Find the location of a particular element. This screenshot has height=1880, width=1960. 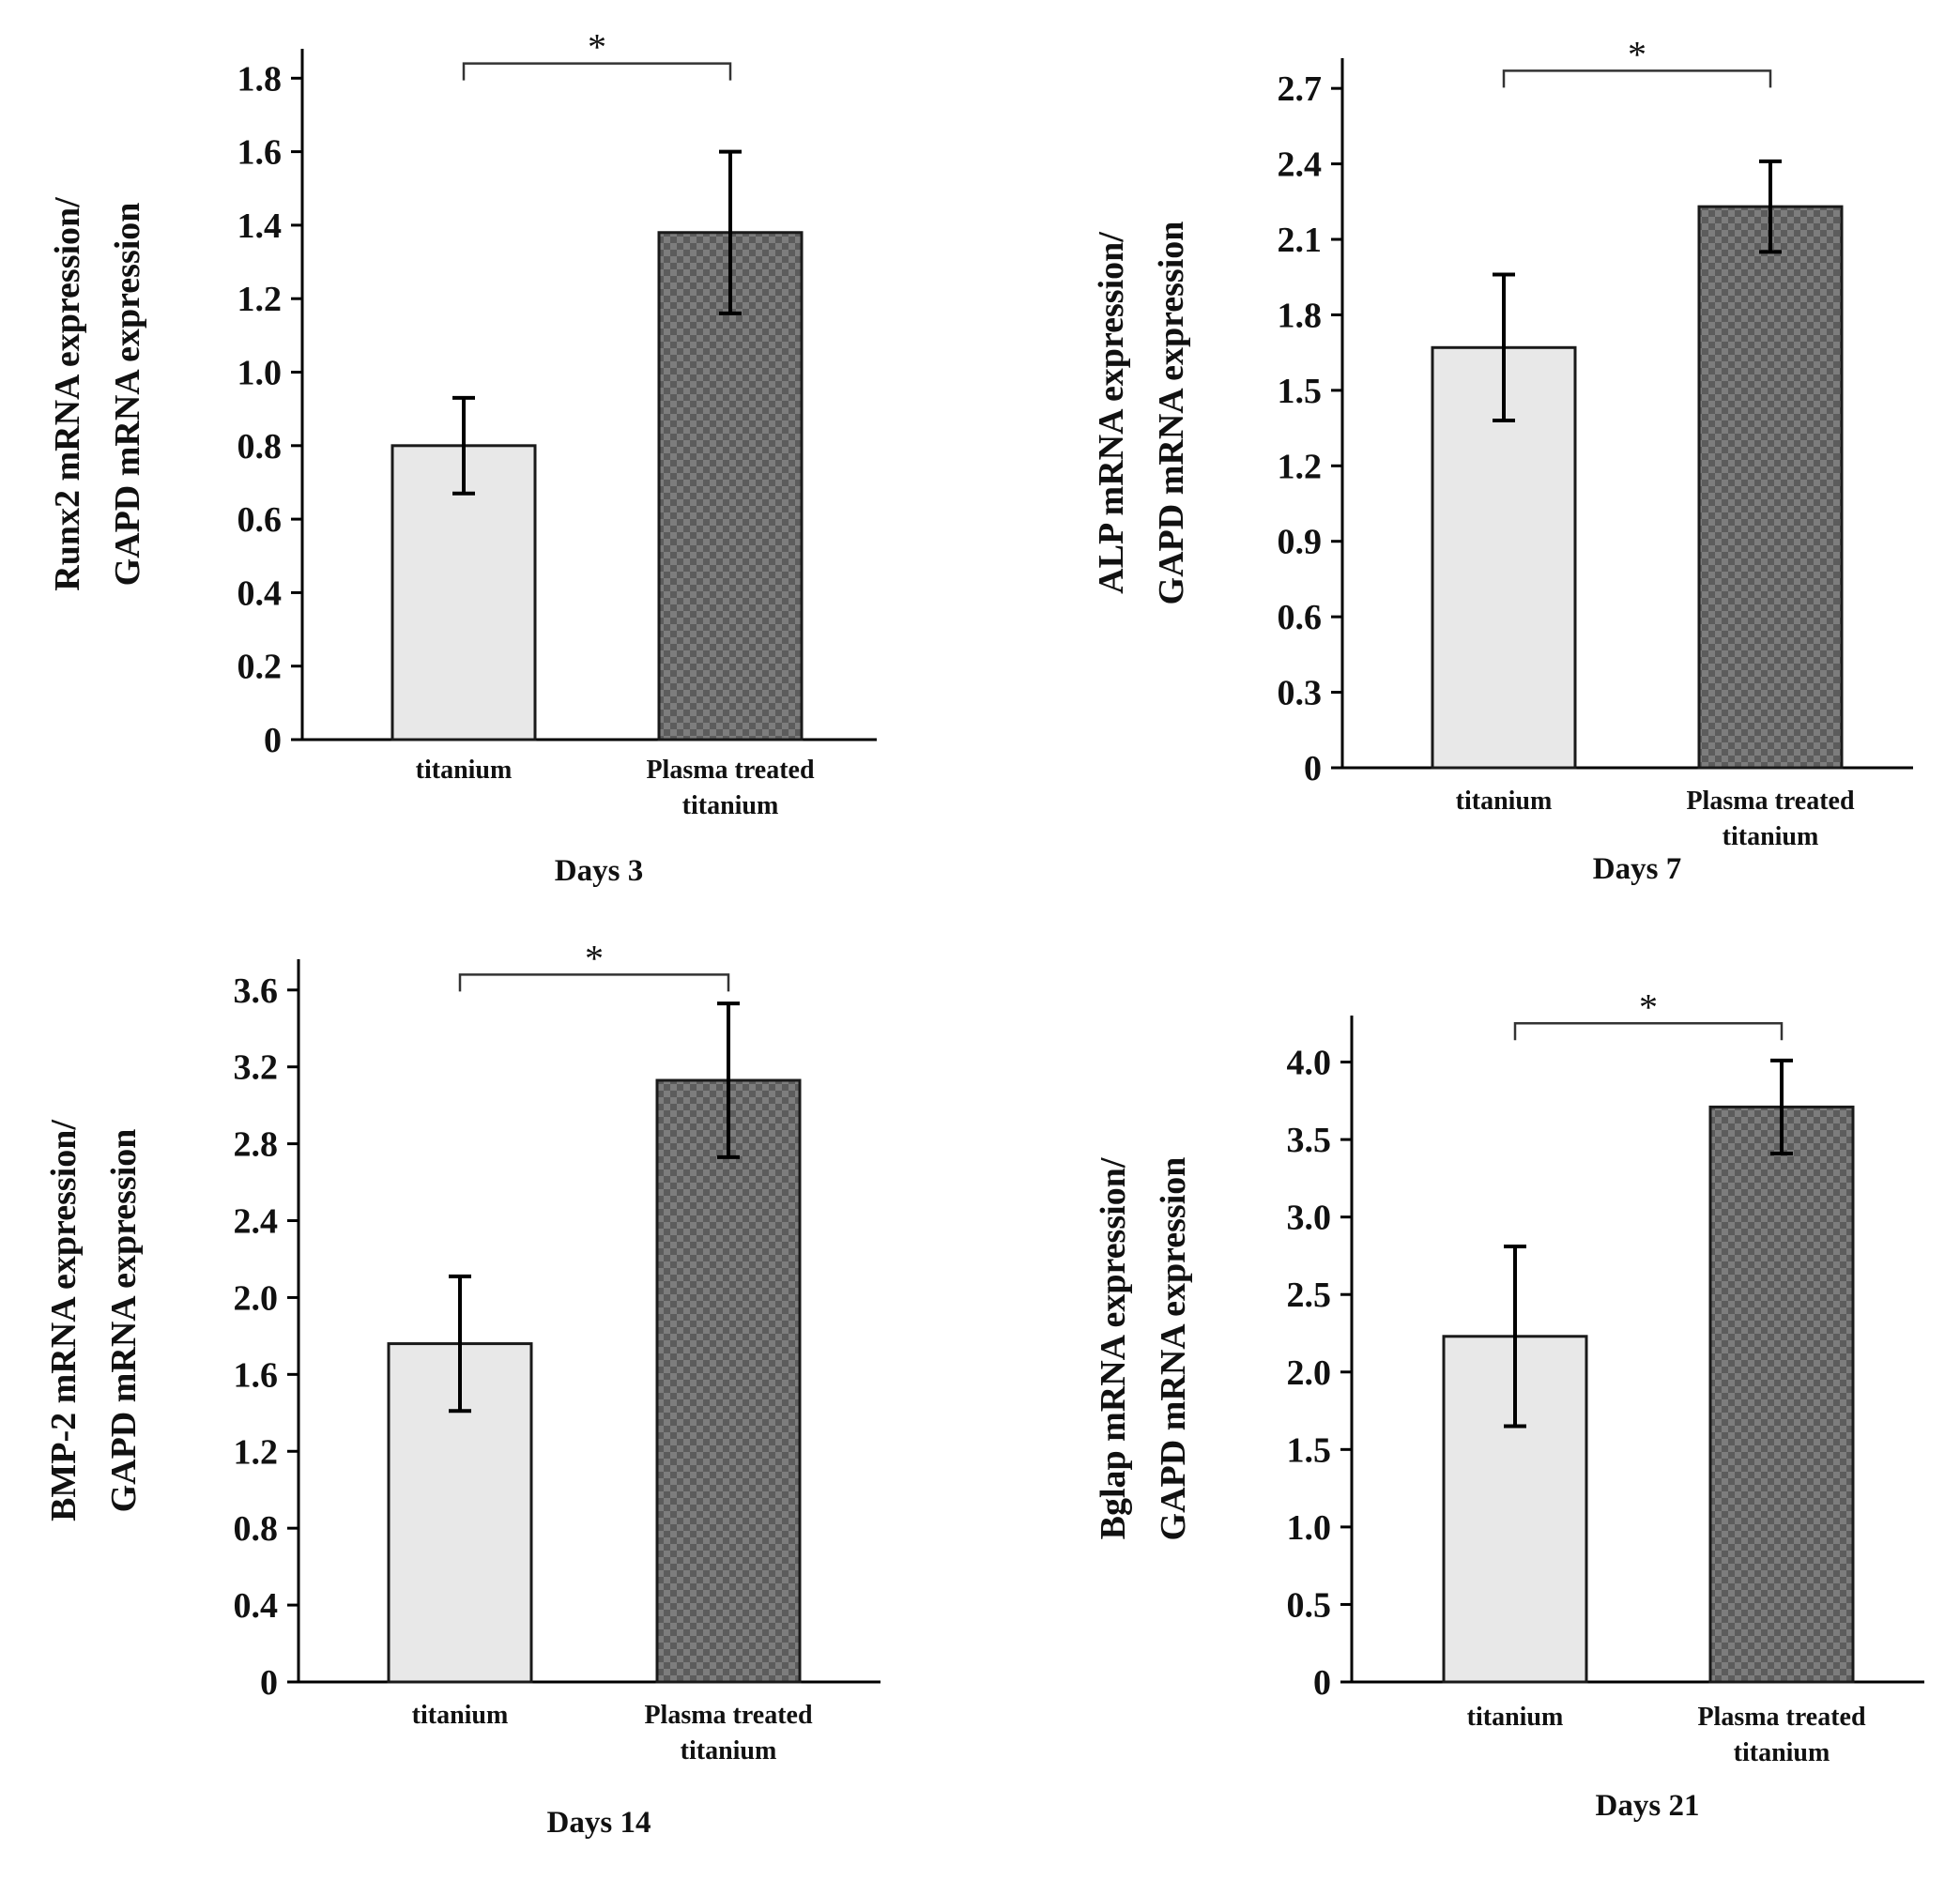

y-tick-label: 3.2 is located at coordinates (256, 1068).